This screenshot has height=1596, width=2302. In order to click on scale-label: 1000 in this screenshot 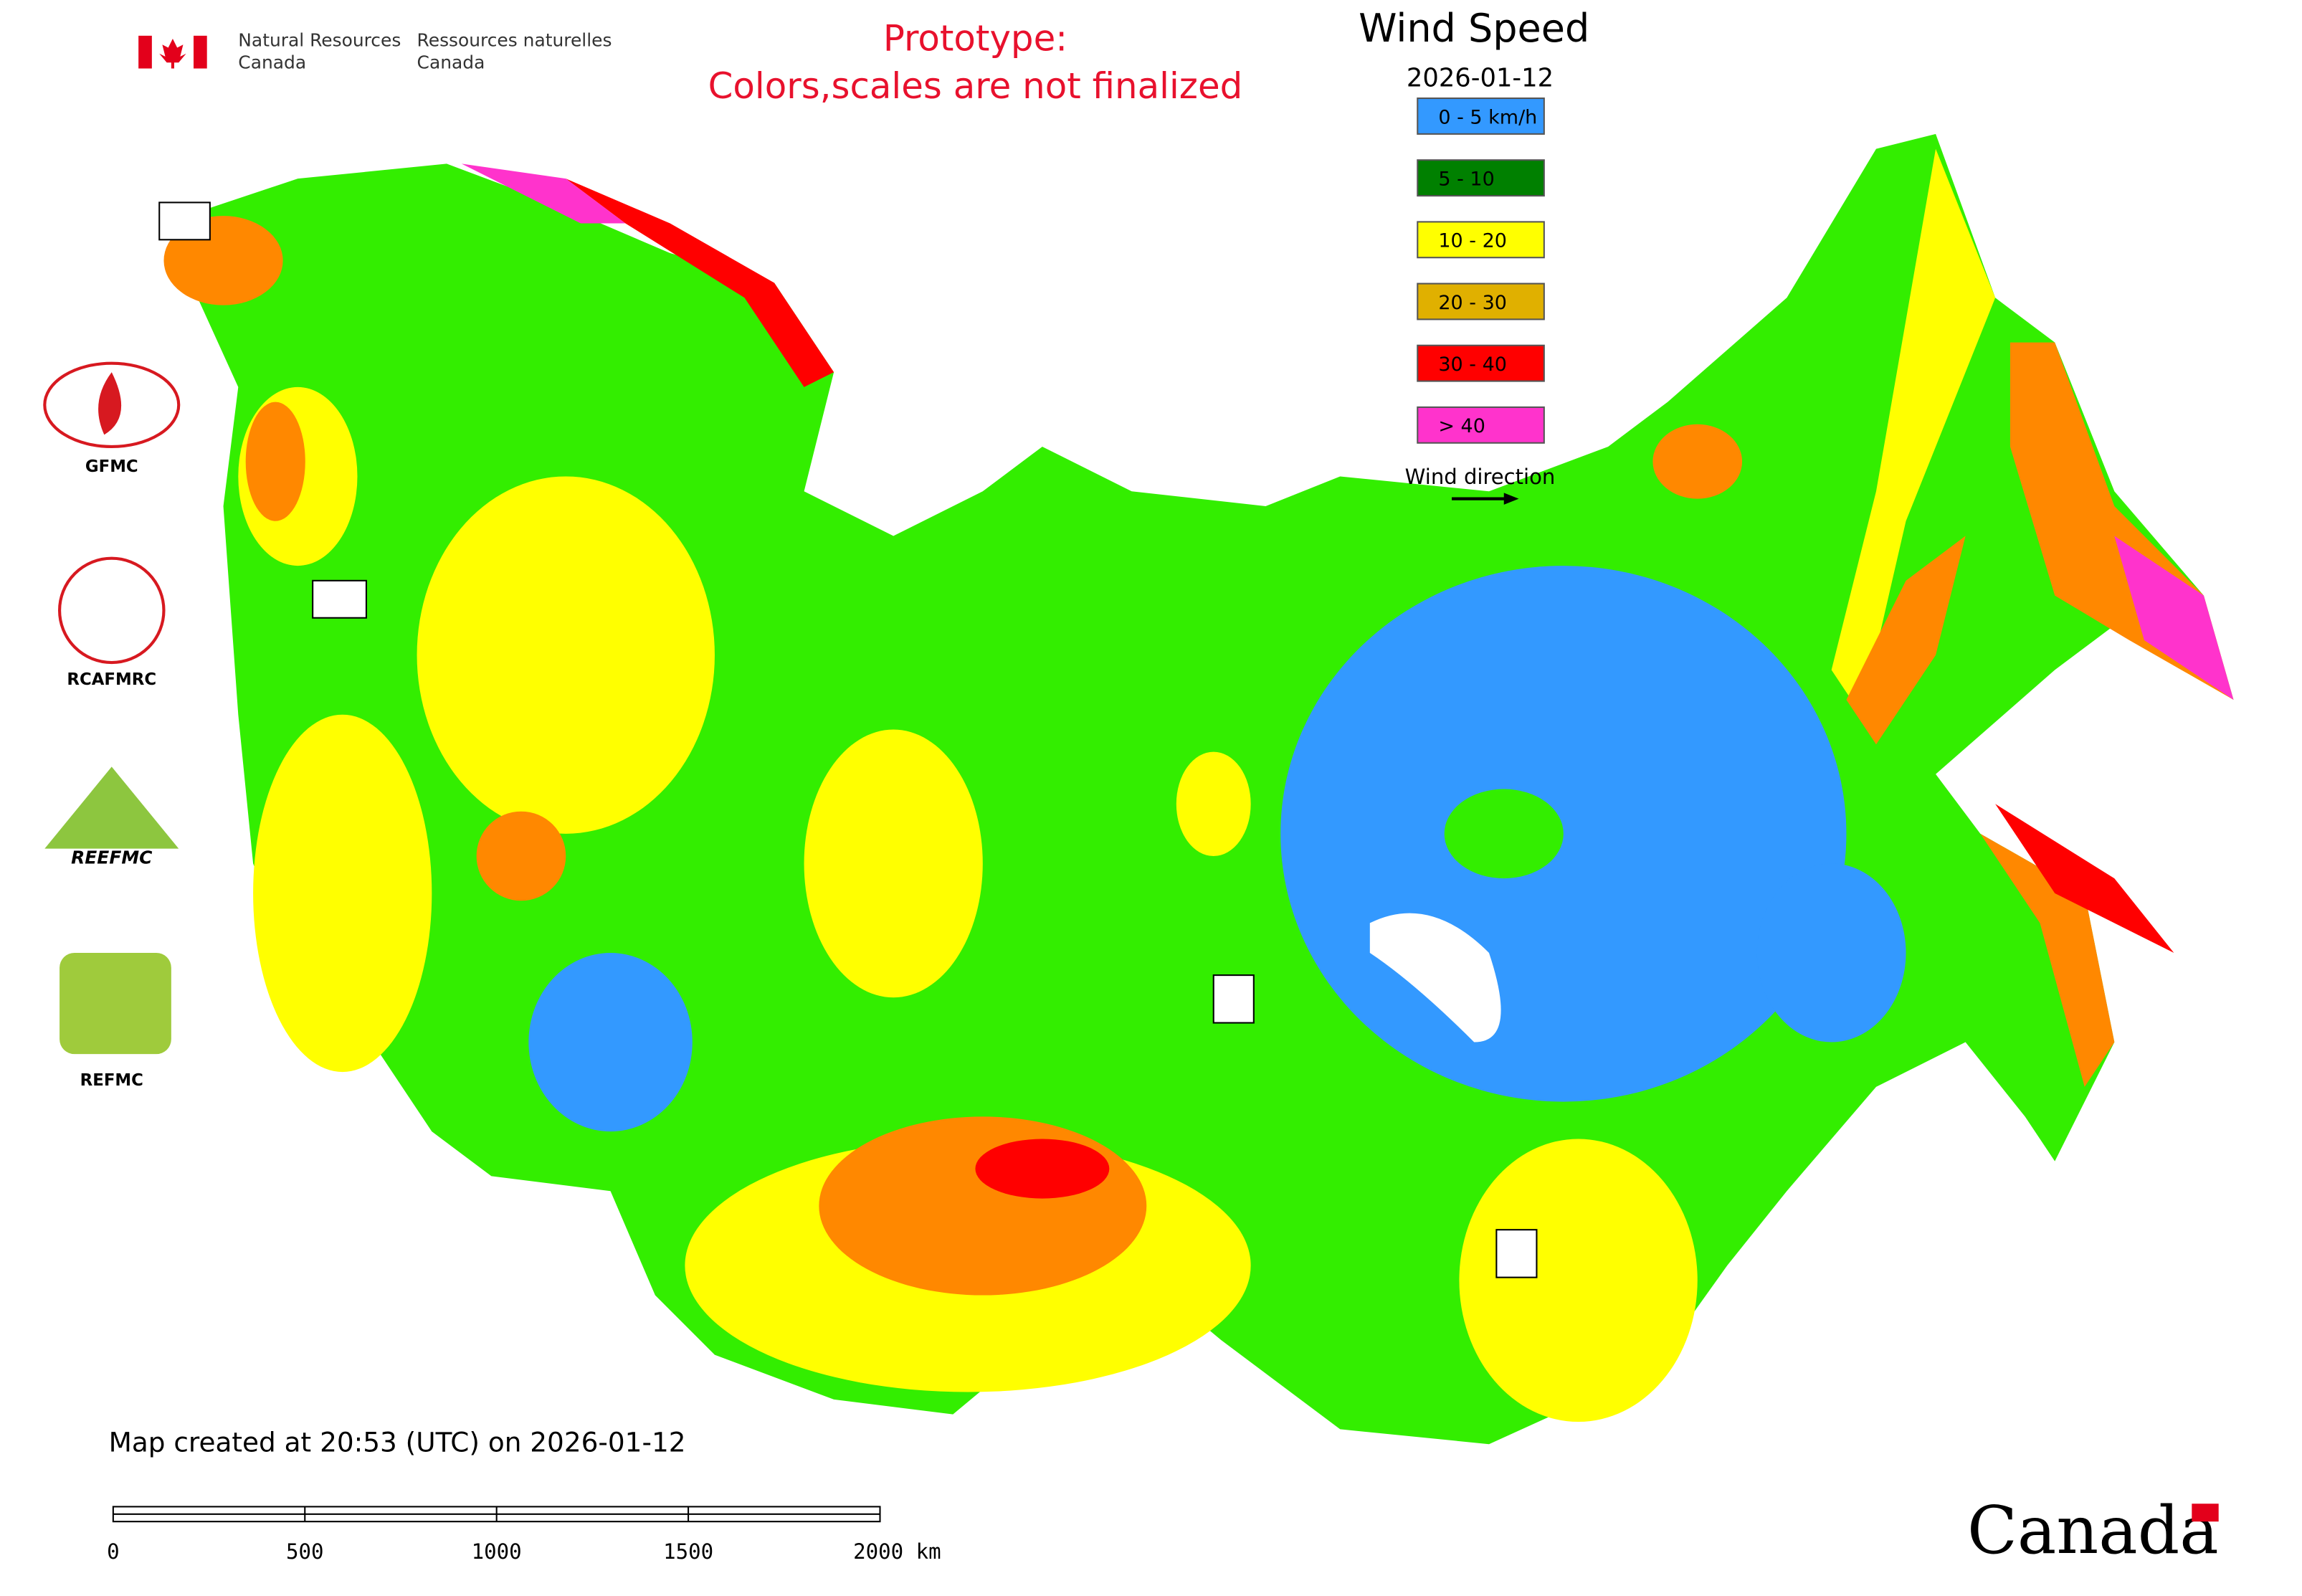, I will do `click(497, 1551)`.